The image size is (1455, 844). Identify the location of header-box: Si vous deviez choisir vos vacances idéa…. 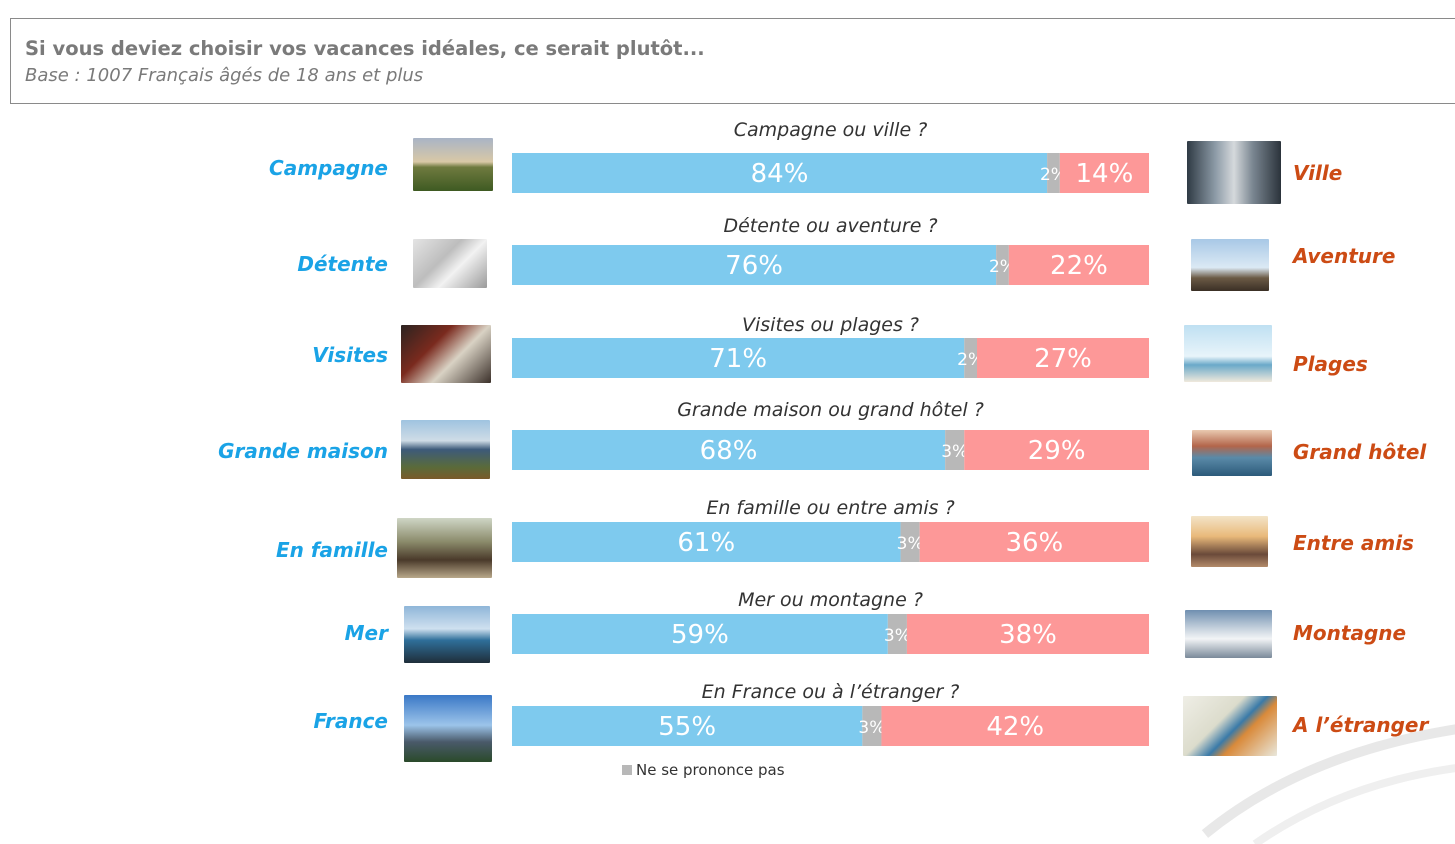
(732, 61).